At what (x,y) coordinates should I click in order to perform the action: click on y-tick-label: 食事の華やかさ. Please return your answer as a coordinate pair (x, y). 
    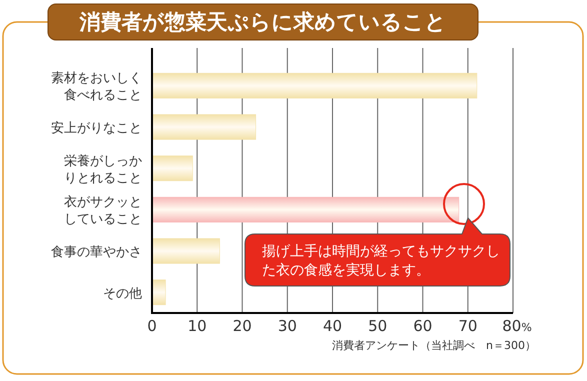
    Looking at the image, I should click on (96, 252).